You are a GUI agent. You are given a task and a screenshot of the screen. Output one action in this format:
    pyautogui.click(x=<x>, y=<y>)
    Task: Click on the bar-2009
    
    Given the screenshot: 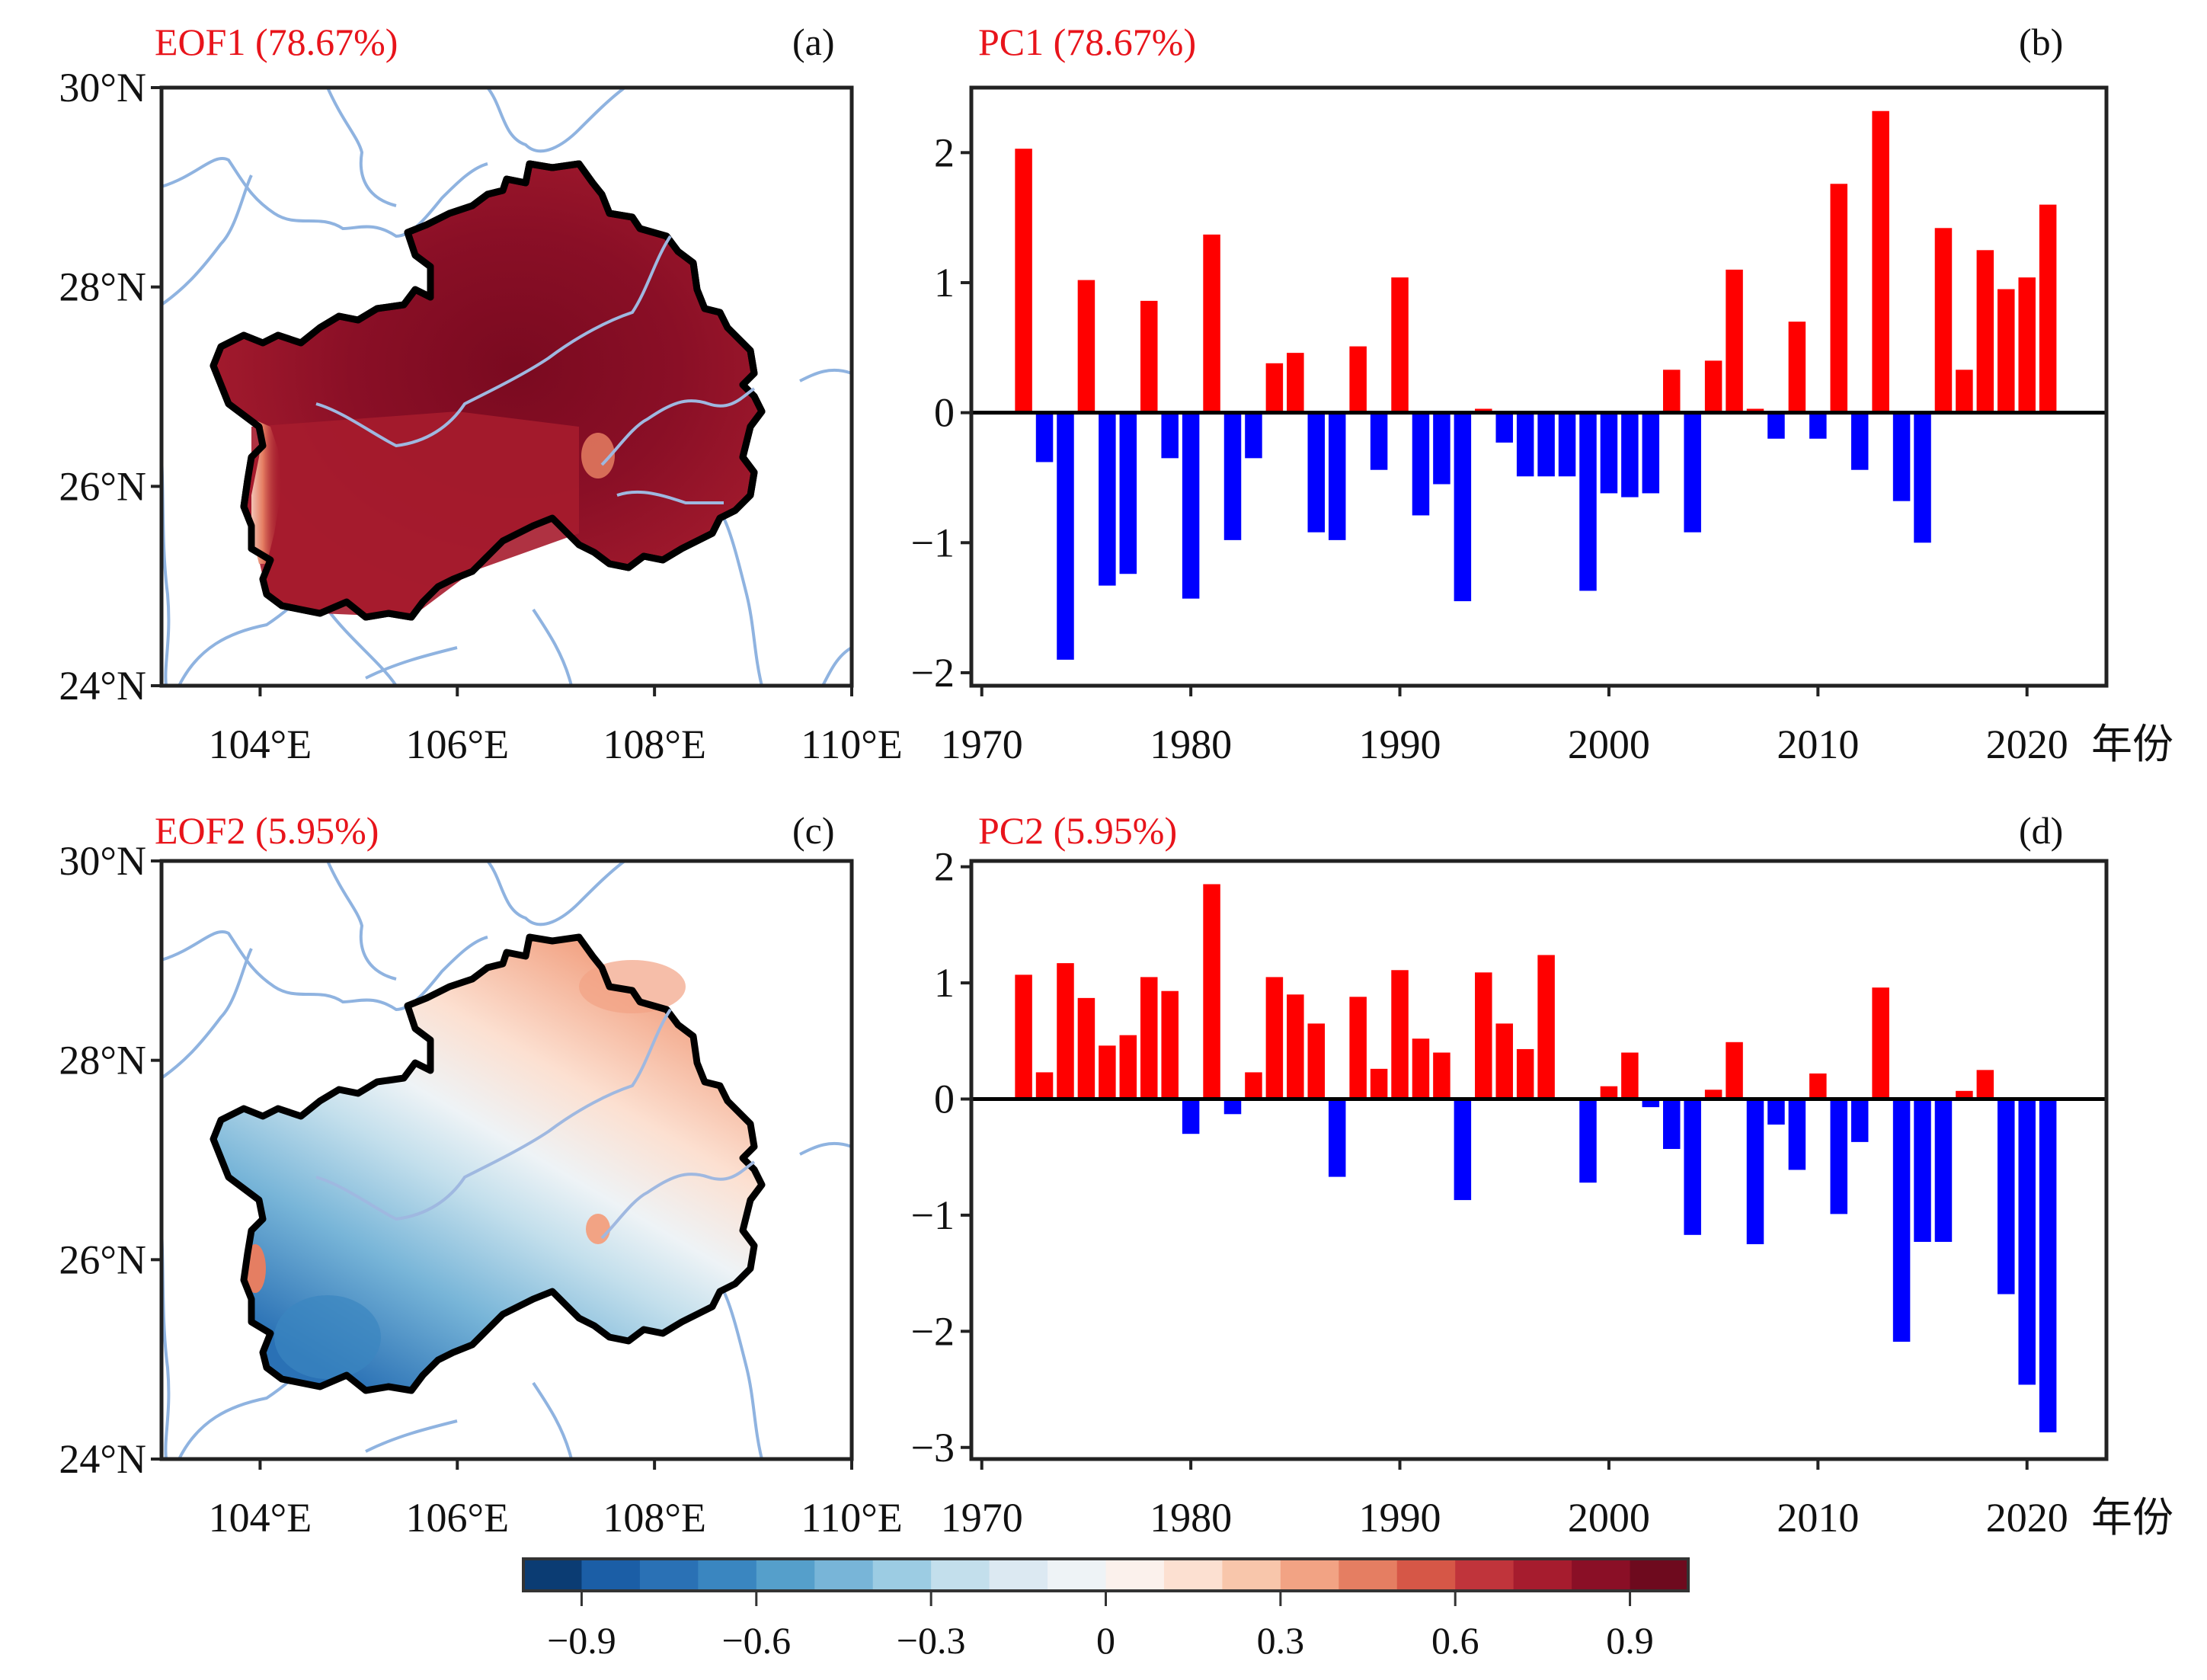 What is the action you would take?
    pyautogui.click(x=1797, y=367)
    